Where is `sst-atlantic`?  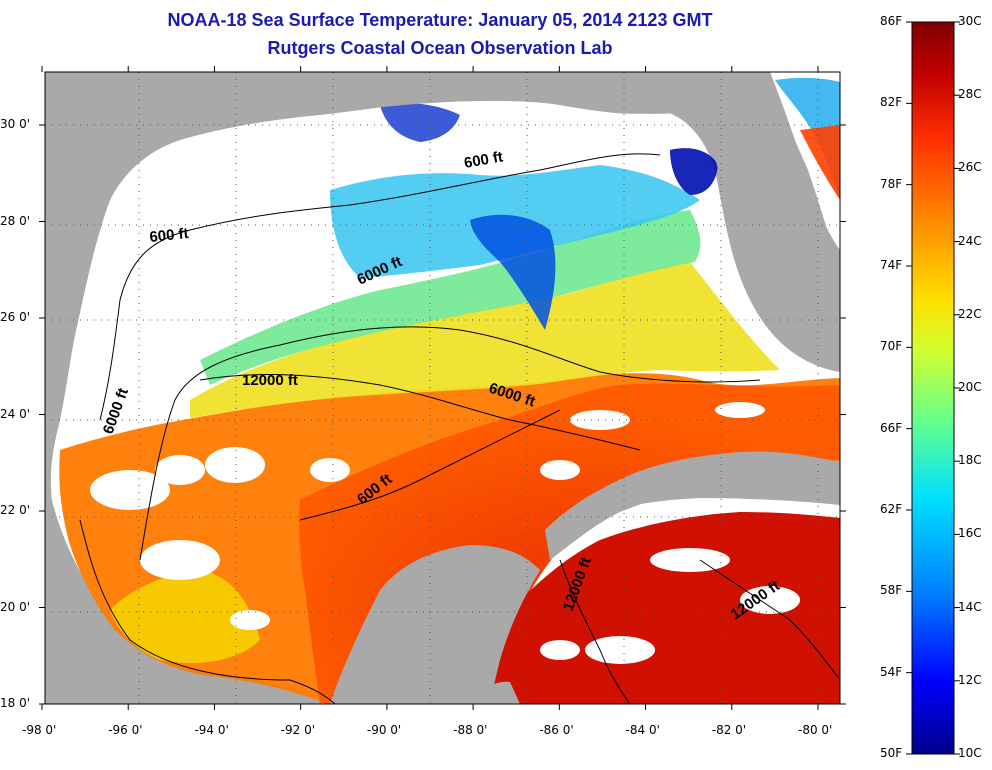
sst-atlantic is located at coordinates (807, 138).